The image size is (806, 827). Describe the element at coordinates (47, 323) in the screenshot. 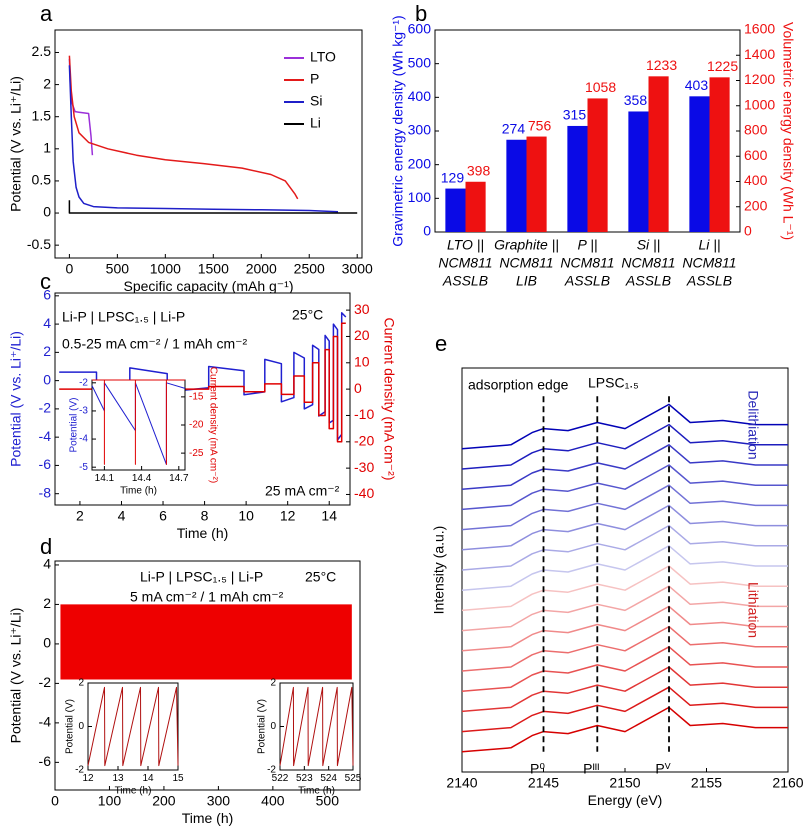

I see `y-tick-label: 4` at that location.